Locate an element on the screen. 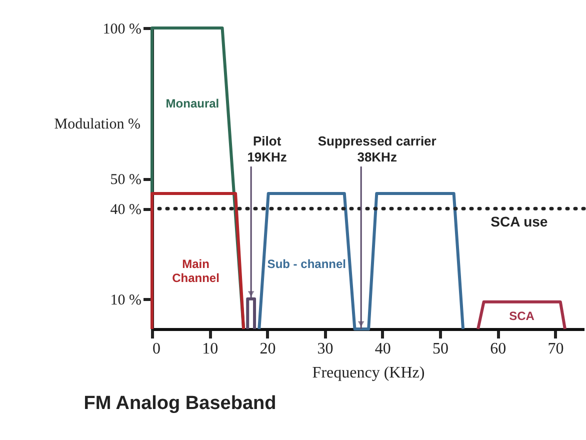 The width and height of the screenshot is (586, 440). y-tick-label: 10 % is located at coordinates (126, 300).